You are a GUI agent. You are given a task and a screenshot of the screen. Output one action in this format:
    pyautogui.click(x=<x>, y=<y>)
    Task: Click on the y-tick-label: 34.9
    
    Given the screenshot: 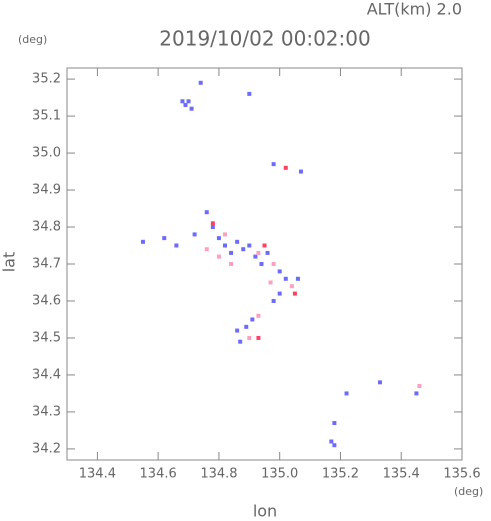 What is the action you would take?
    pyautogui.click(x=46, y=190)
    